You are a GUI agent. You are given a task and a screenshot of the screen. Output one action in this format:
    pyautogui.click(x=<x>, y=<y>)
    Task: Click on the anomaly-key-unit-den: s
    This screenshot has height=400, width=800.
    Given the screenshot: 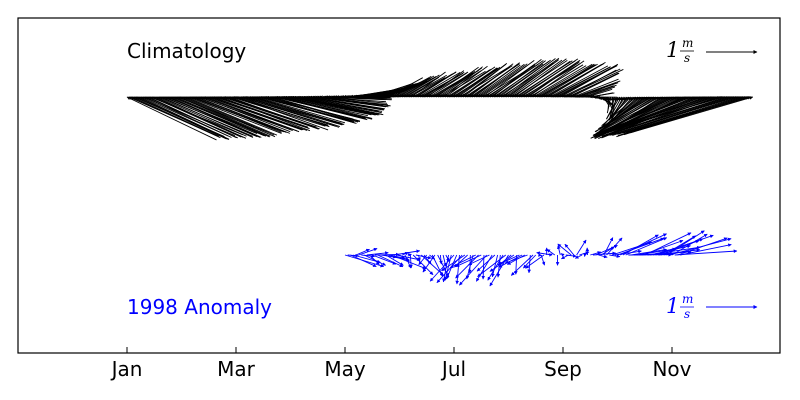 What is the action you would take?
    pyautogui.click(x=687, y=314)
    